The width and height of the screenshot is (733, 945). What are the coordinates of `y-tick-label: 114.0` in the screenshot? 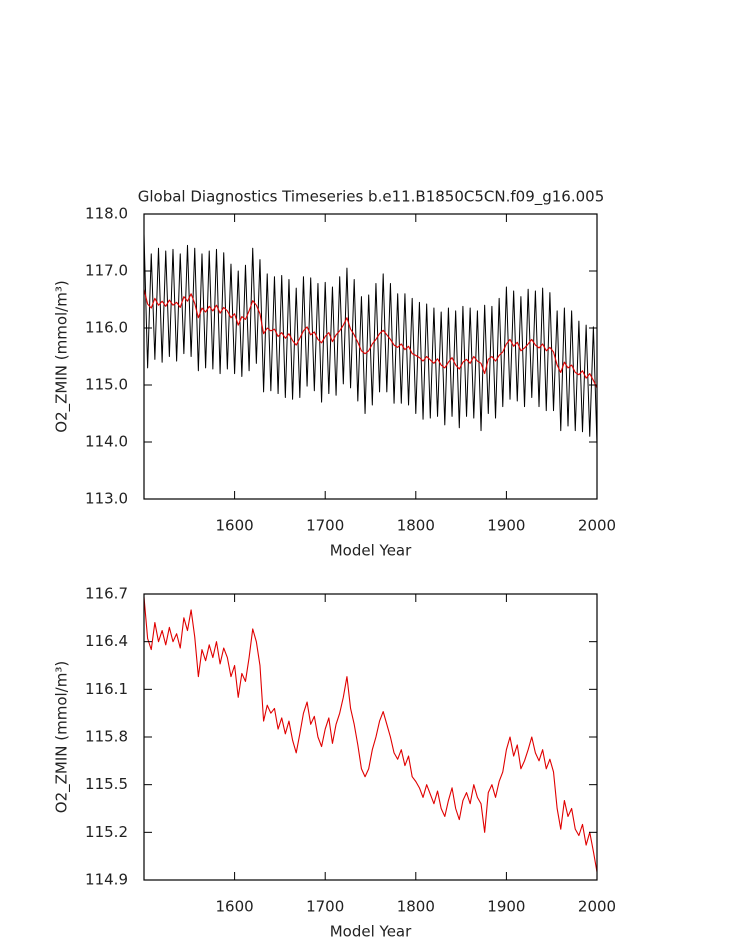 It's located at (106, 442).